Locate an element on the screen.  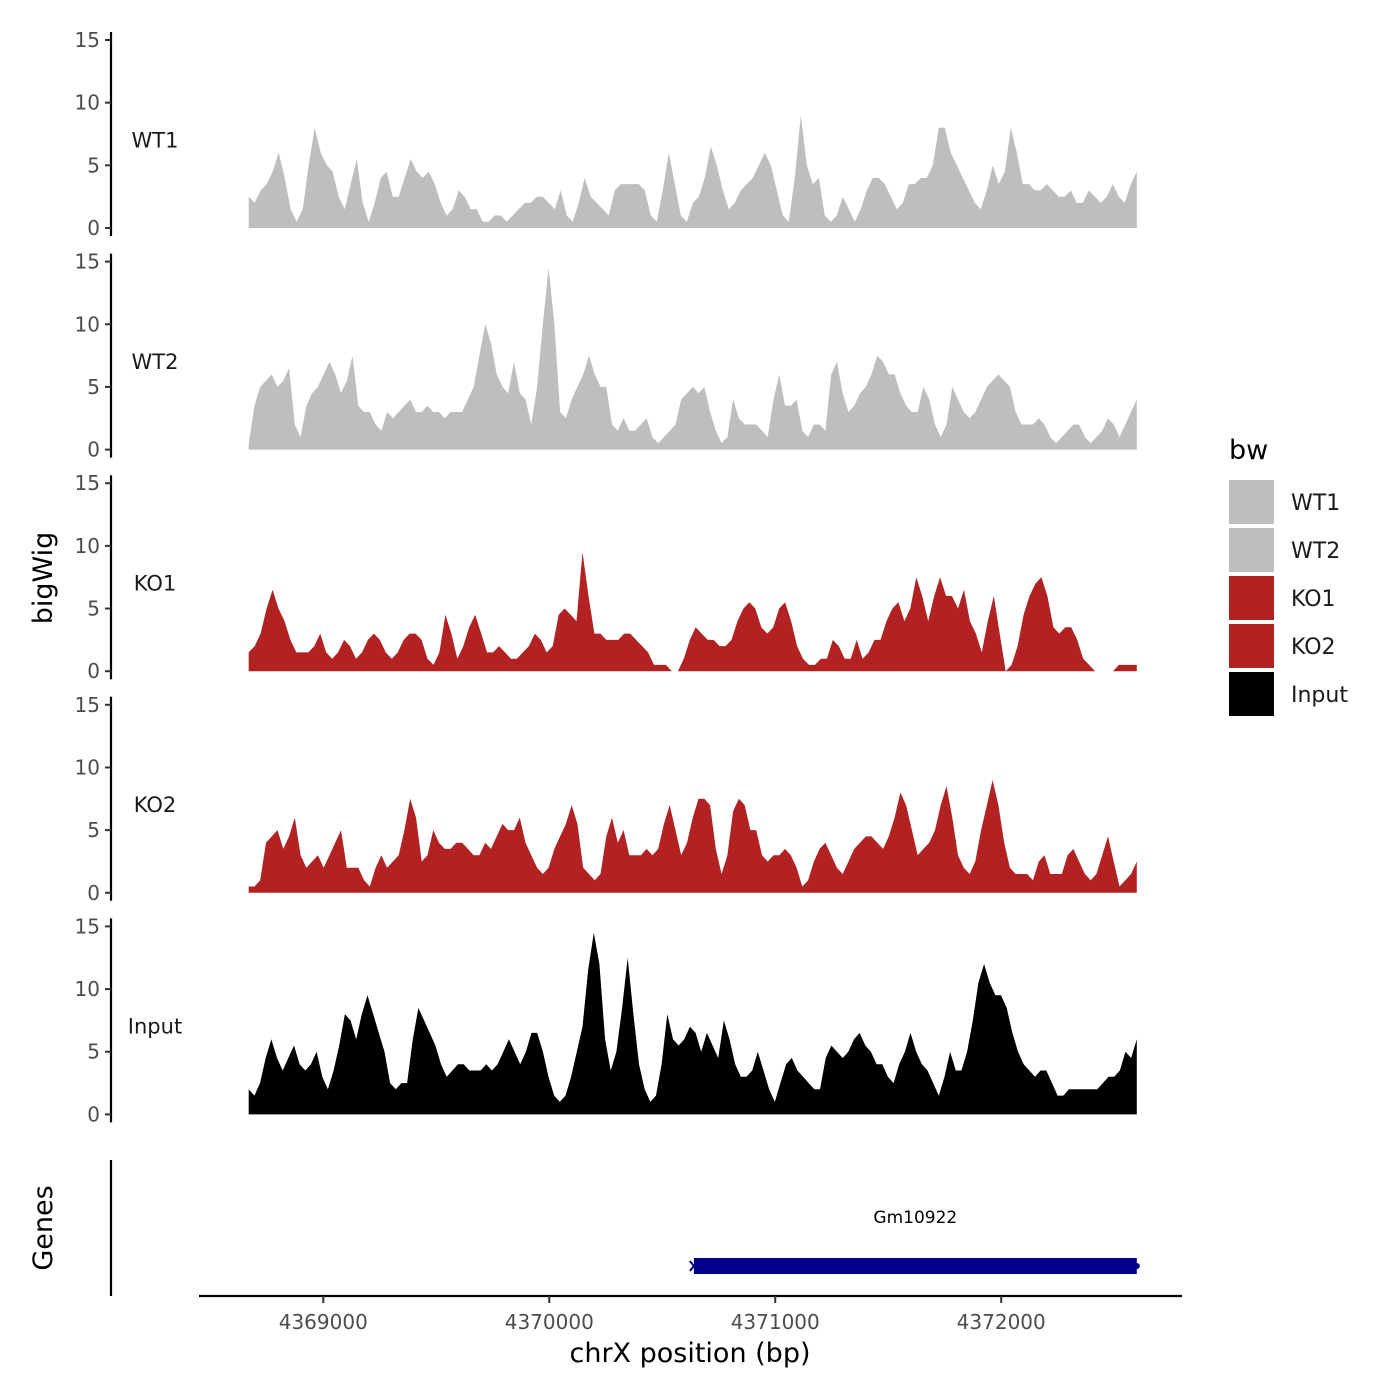
x-ticks: 4369000 4370000 4371000 4372000 is located at coordinates (662, 1315).